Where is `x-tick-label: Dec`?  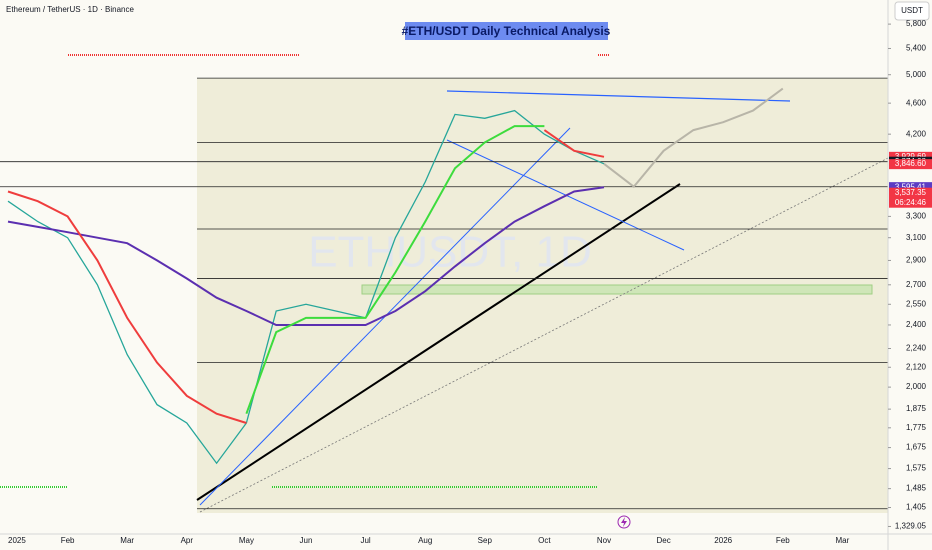
x-tick-label: Dec is located at coordinates (663, 540).